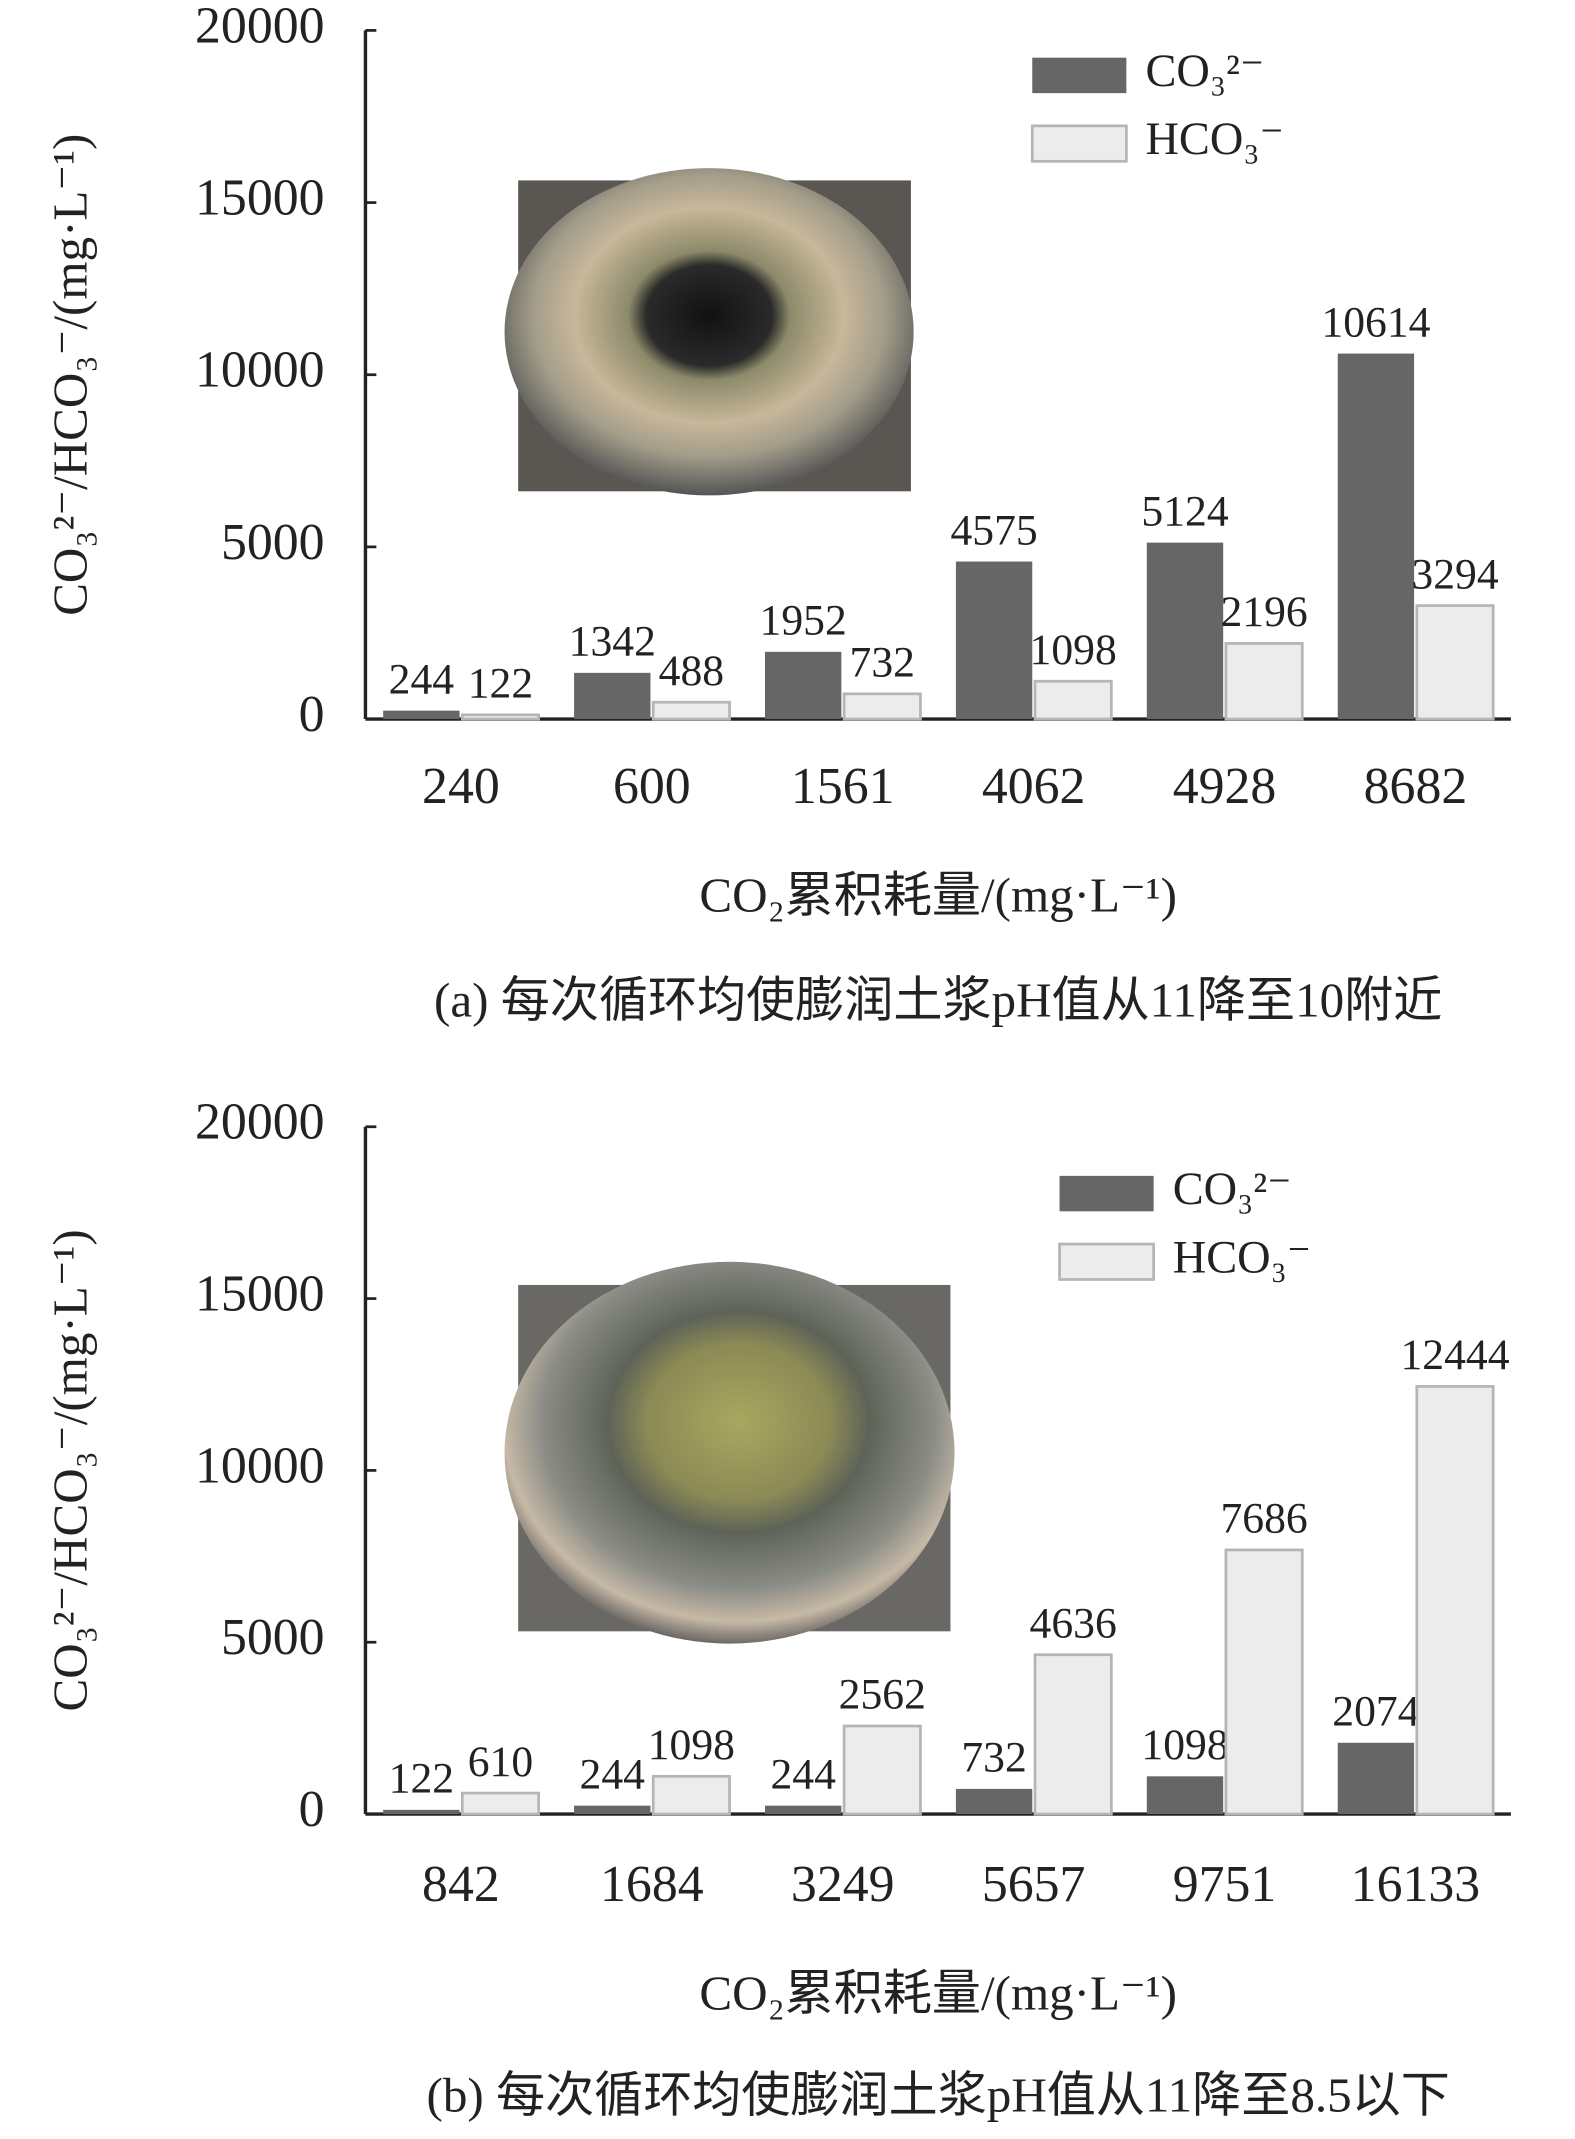 This screenshot has height=2139, width=1575. What do you see at coordinates (843, 1884) in the screenshot?
I see `x-tick-label: 3249` at bounding box center [843, 1884].